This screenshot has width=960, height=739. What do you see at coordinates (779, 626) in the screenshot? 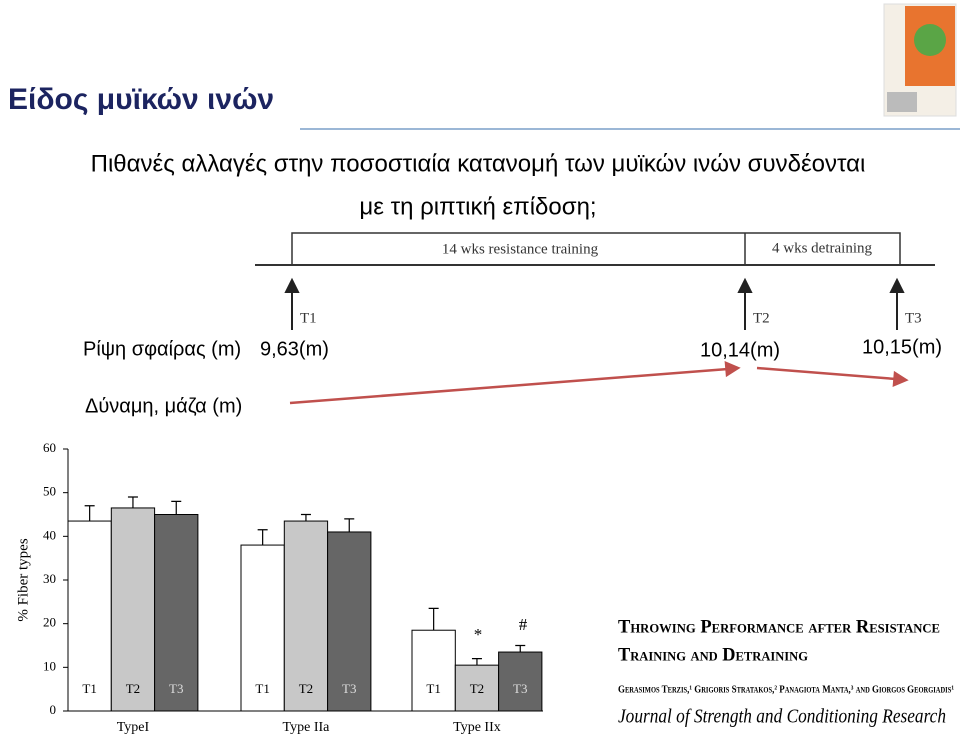
I see `citation-title: Throwing Performance after Resistance` at bounding box center [779, 626].